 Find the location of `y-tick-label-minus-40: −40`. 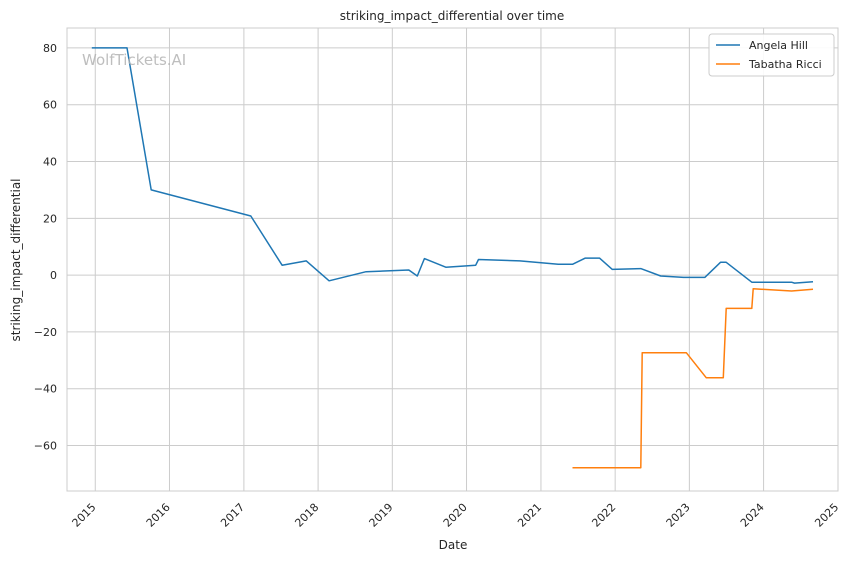

y-tick-label-minus-40: −40 is located at coordinates (45, 389).